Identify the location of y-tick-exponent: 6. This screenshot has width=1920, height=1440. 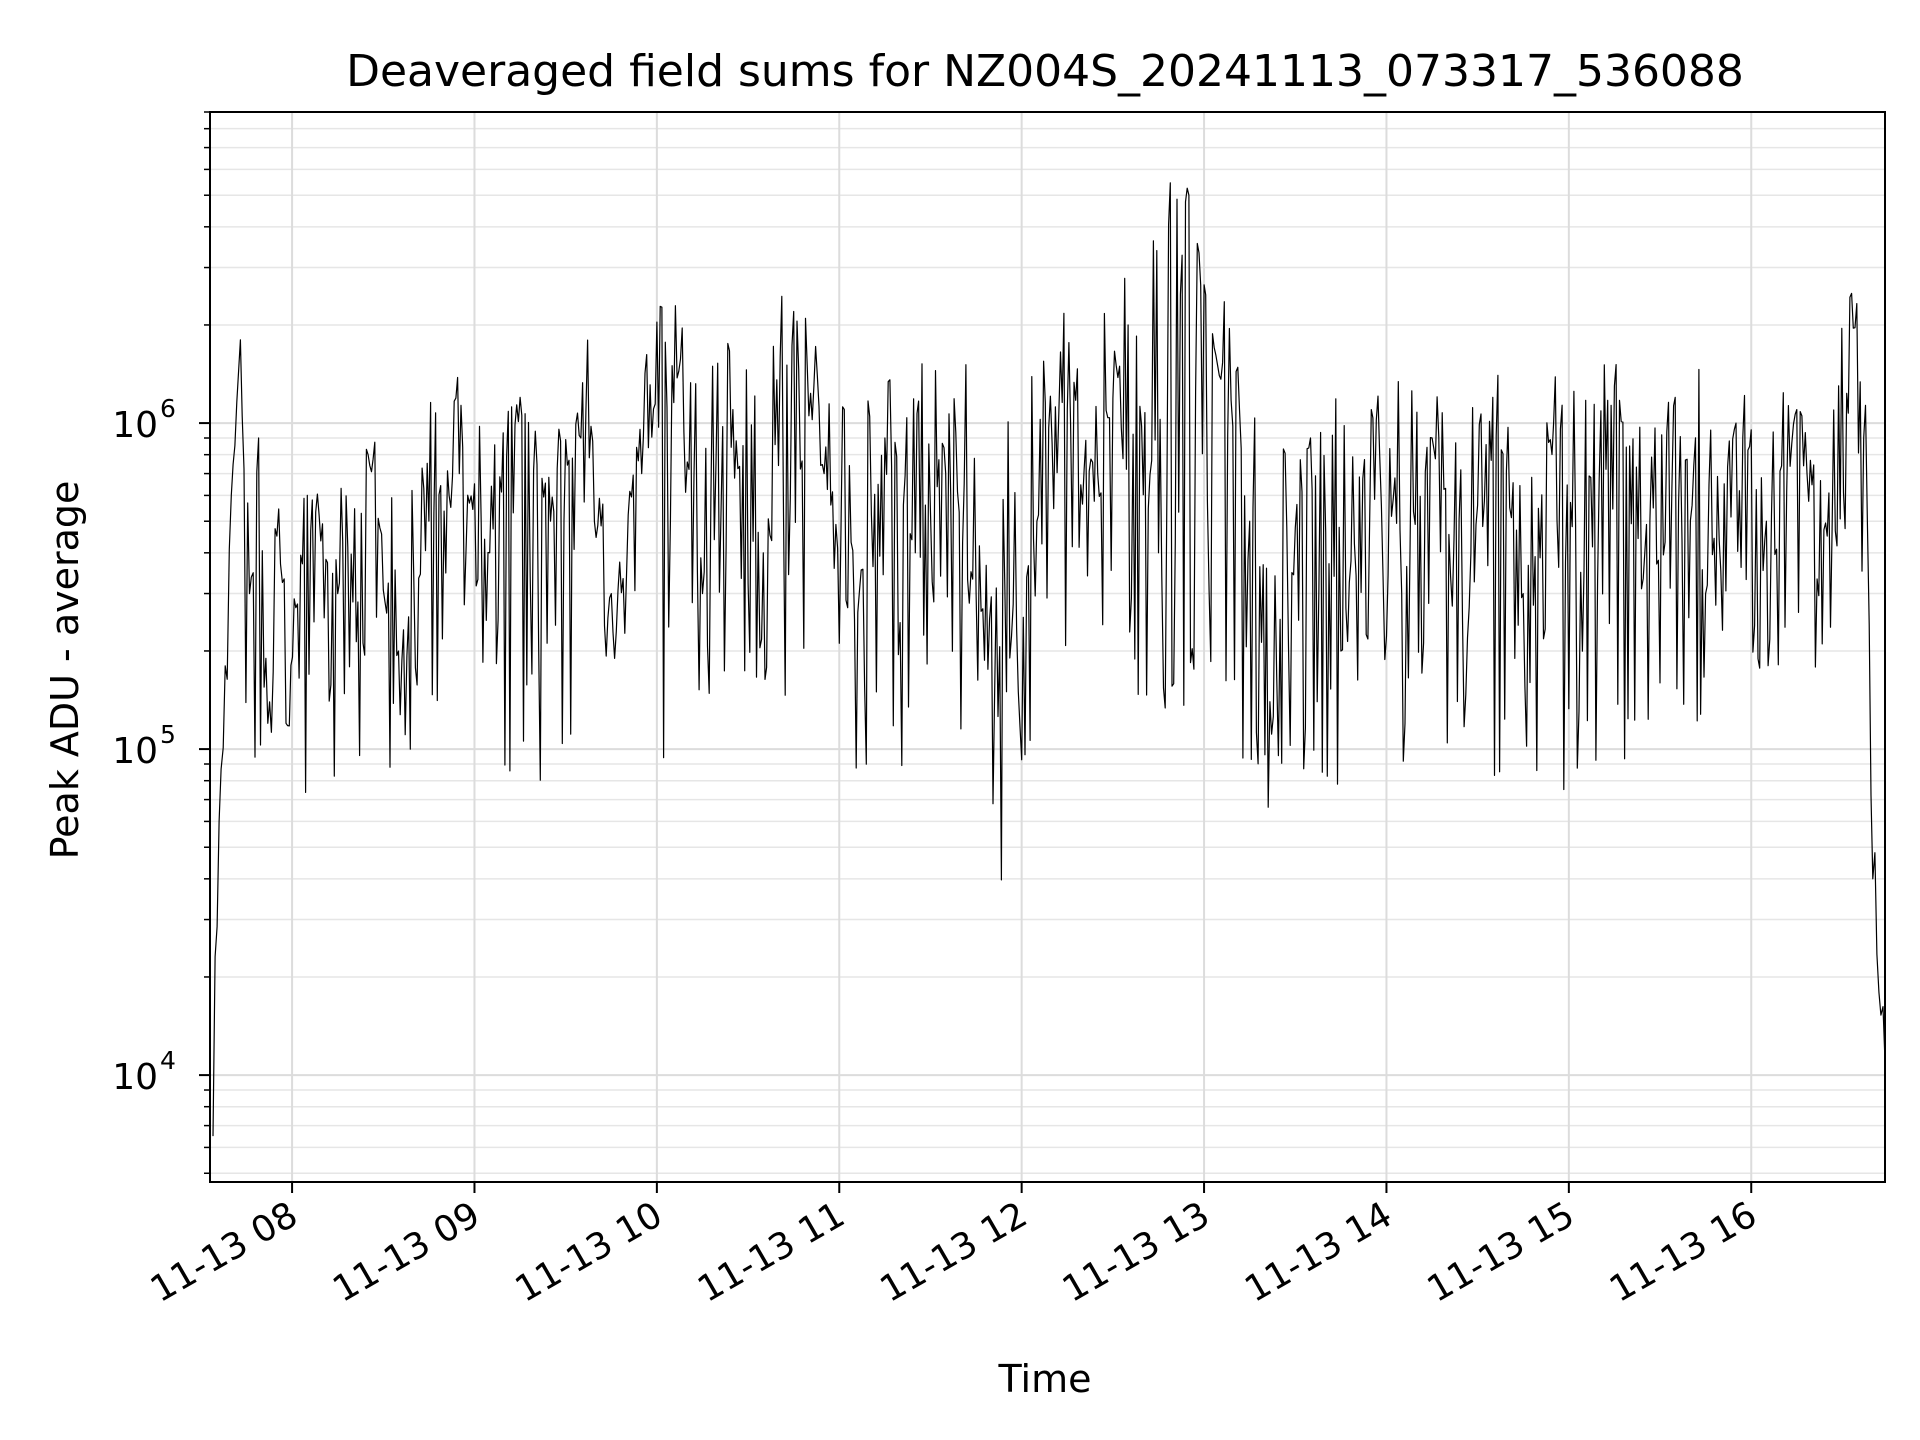
(168, 408).